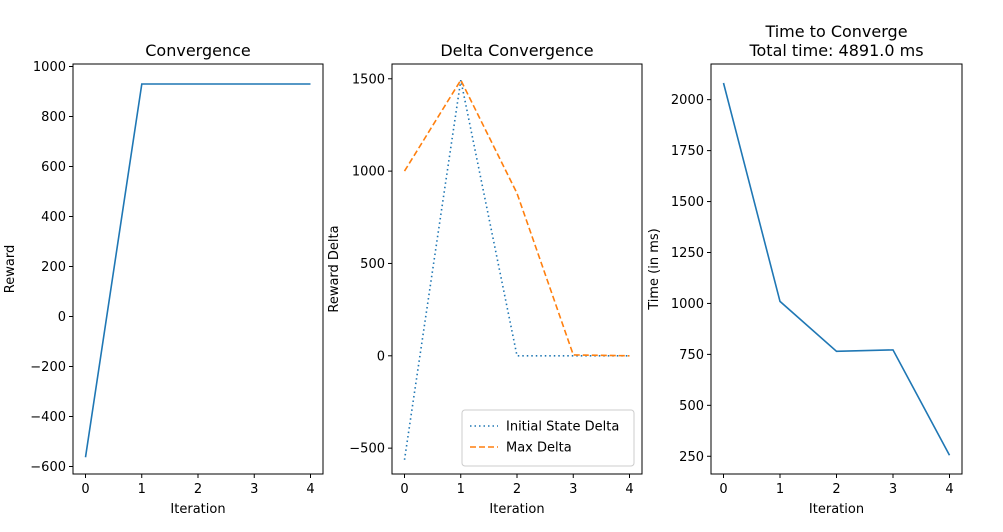 The height and width of the screenshot is (532, 1003). I want to click on chart-title-line: Delta Convergence, so click(516, 50).